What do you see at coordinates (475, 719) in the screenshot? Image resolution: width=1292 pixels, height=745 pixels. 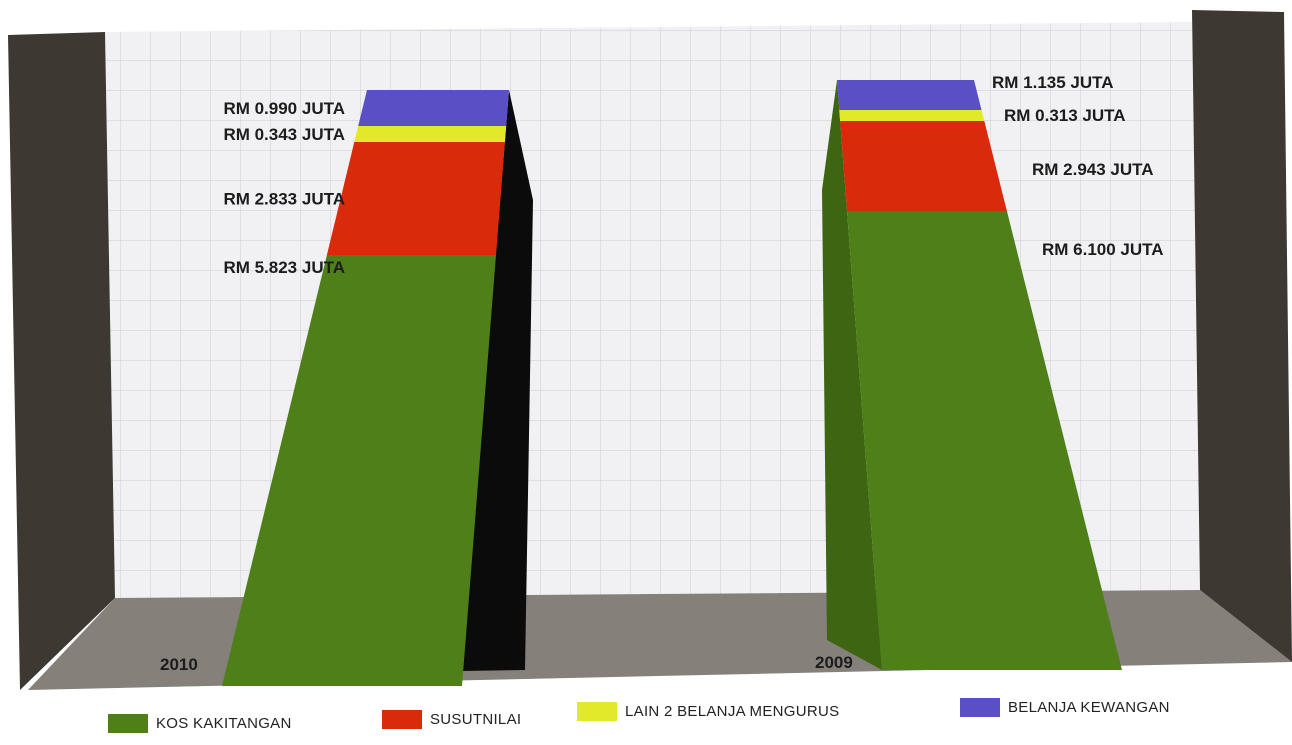 I see `legend-label-susutnilai: SUSUTNILAI` at bounding box center [475, 719].